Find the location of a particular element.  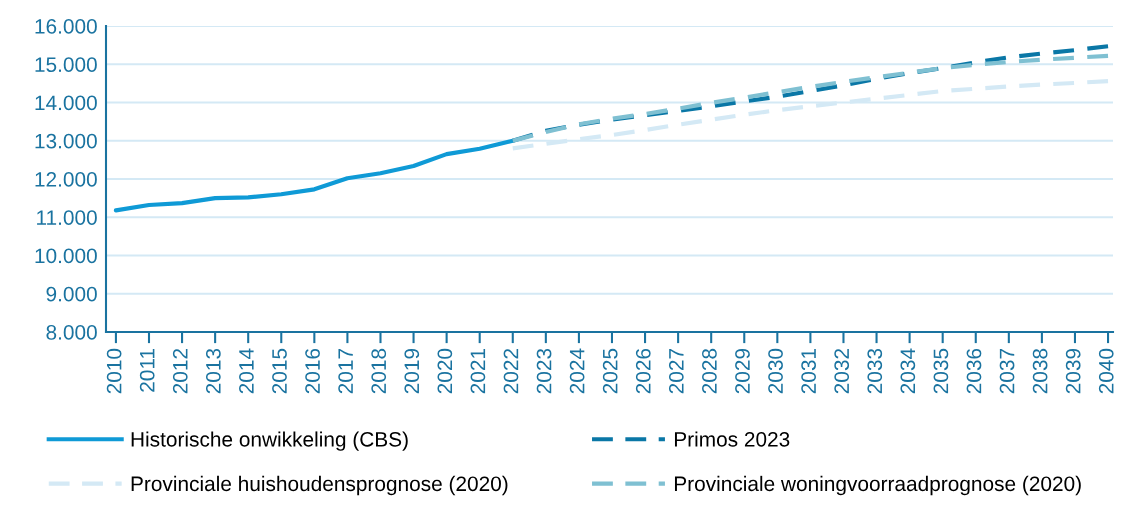

x-tick-label: 2017 is located at coordinates (346, 371).